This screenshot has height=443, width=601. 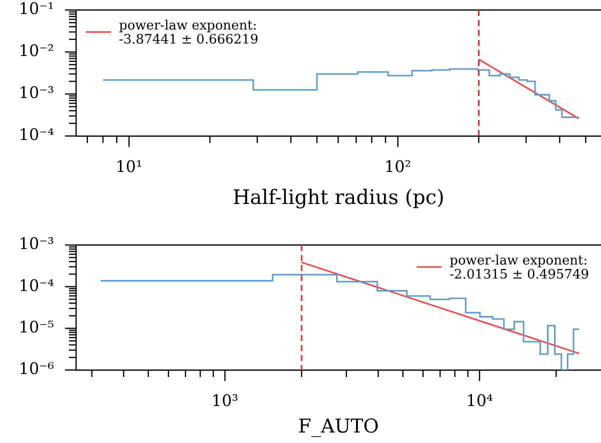 What do you see at coordinates (36, 50) in the screenshot?
I see `y-tick-label: 10⁻²` at bounding box center [36, 50].